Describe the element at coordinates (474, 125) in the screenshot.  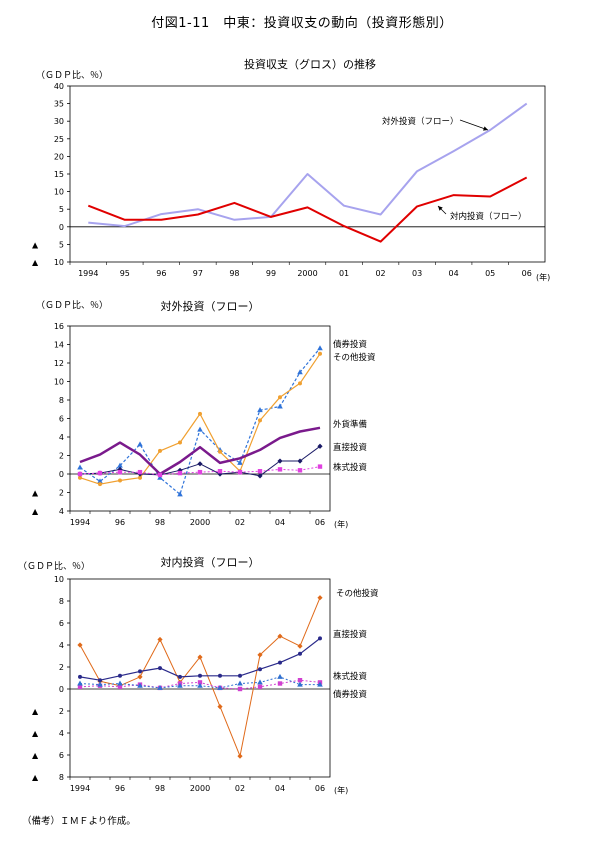
I see `label-arrow` at that location.